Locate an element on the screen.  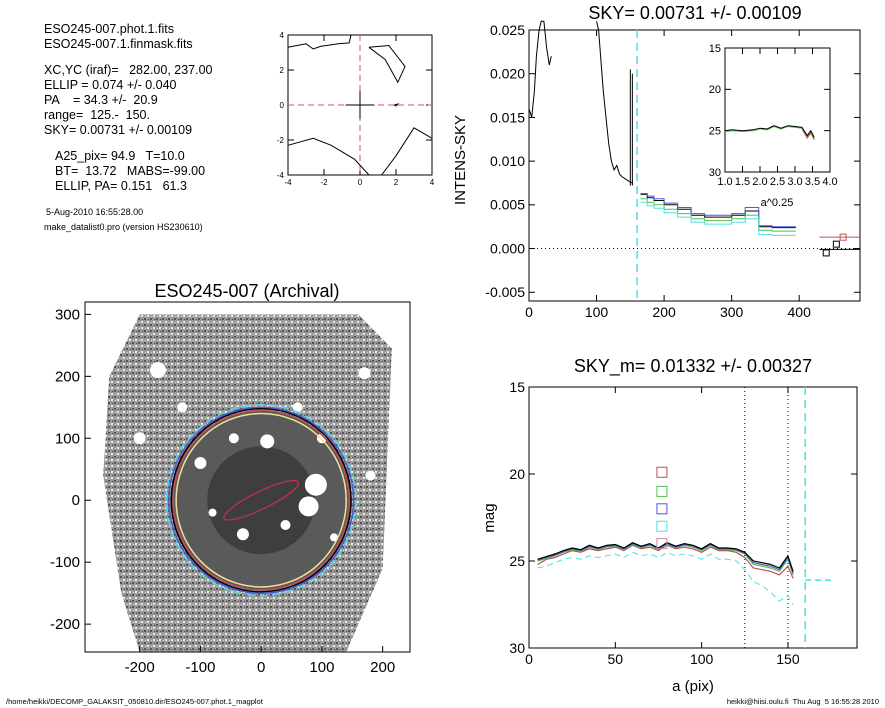
image-xtick-label: -100 is located at coordinates (200, 667).